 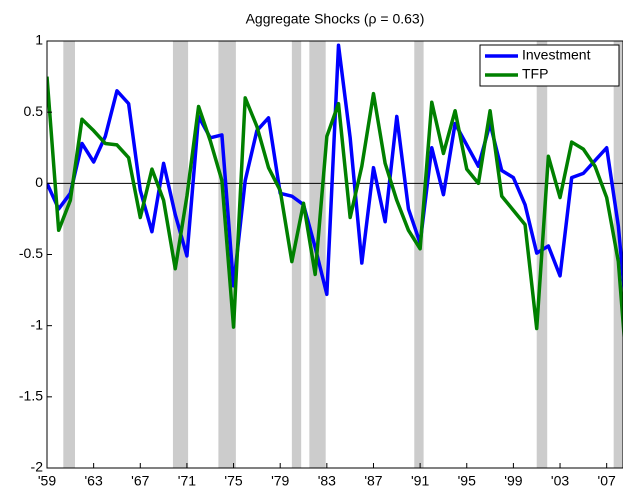 I want to click on x-tick-label: '63, so click(x=94, y=481).